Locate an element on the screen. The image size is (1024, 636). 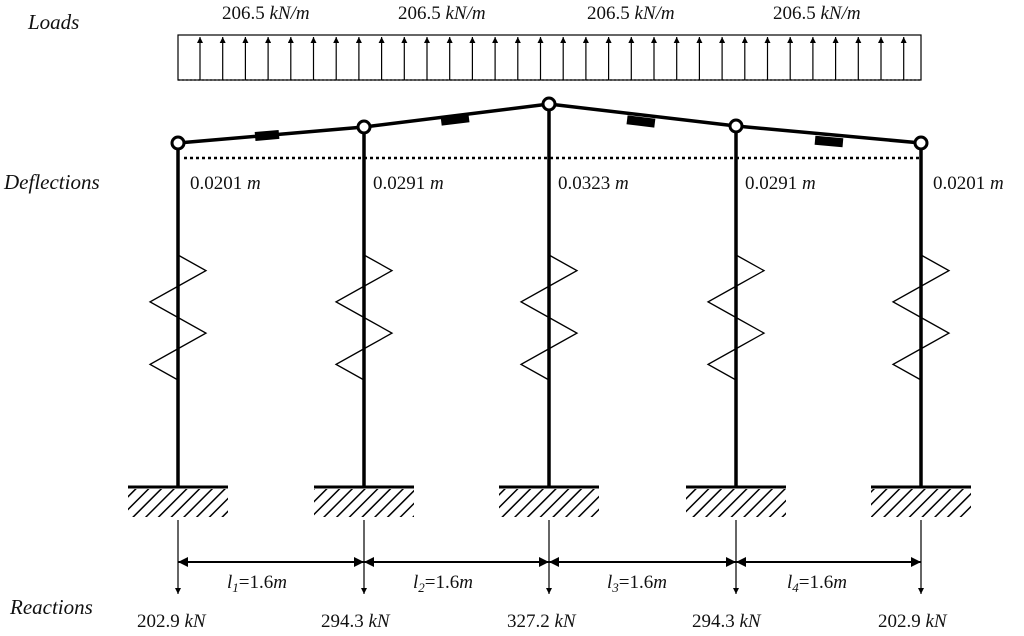
span-labels: l1=1.6m l2=1.6m l3=1.6m l4=1.6m is located at coordinates (537, 583).